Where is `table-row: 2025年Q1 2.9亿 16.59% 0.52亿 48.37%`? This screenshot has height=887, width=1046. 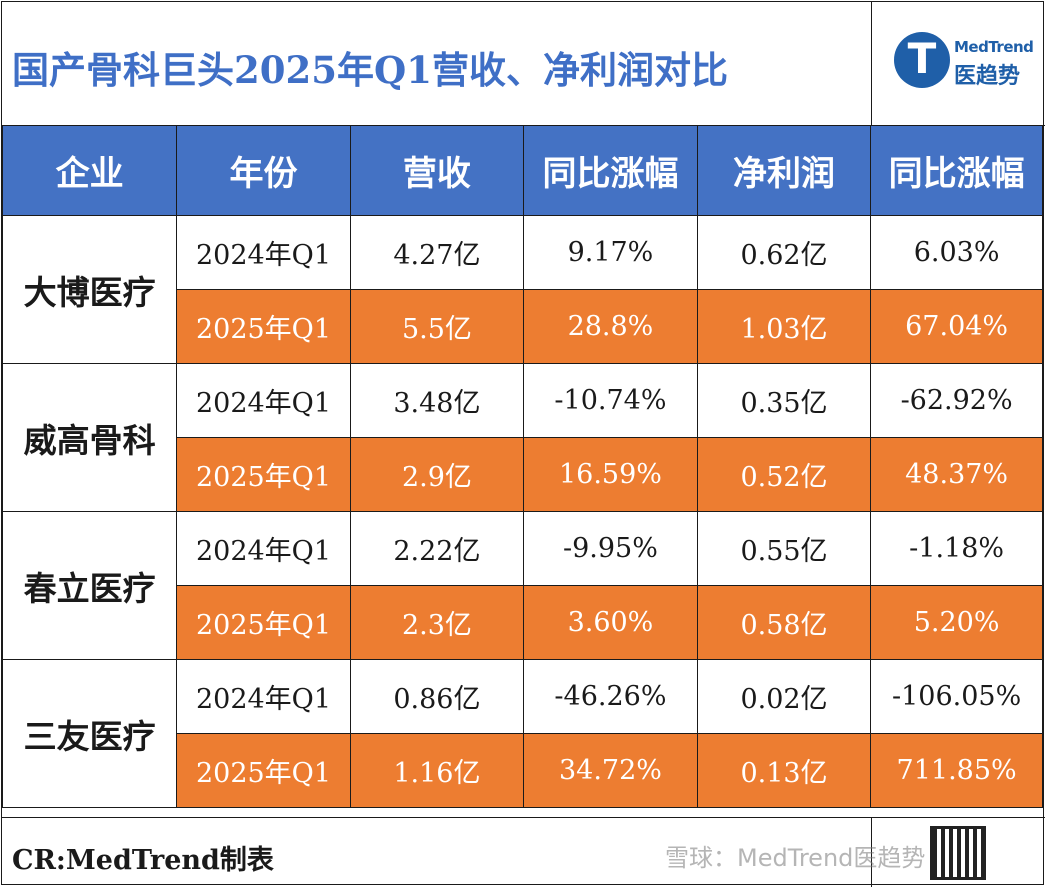
table-row: 2025年Q1 2.9亿 16.59% 0.52亿 48.37% is located at coordinates (523, 474).